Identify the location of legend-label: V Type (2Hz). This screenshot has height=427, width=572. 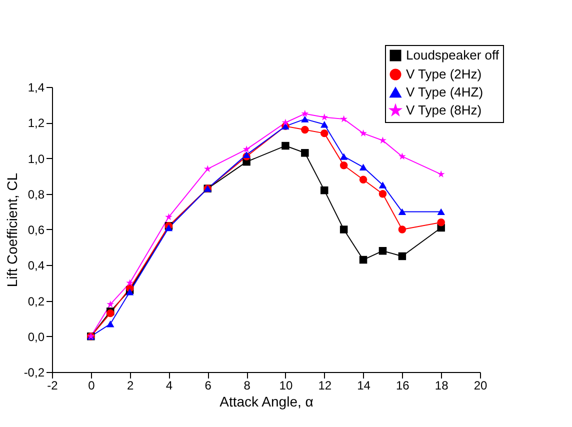
(444, 74).